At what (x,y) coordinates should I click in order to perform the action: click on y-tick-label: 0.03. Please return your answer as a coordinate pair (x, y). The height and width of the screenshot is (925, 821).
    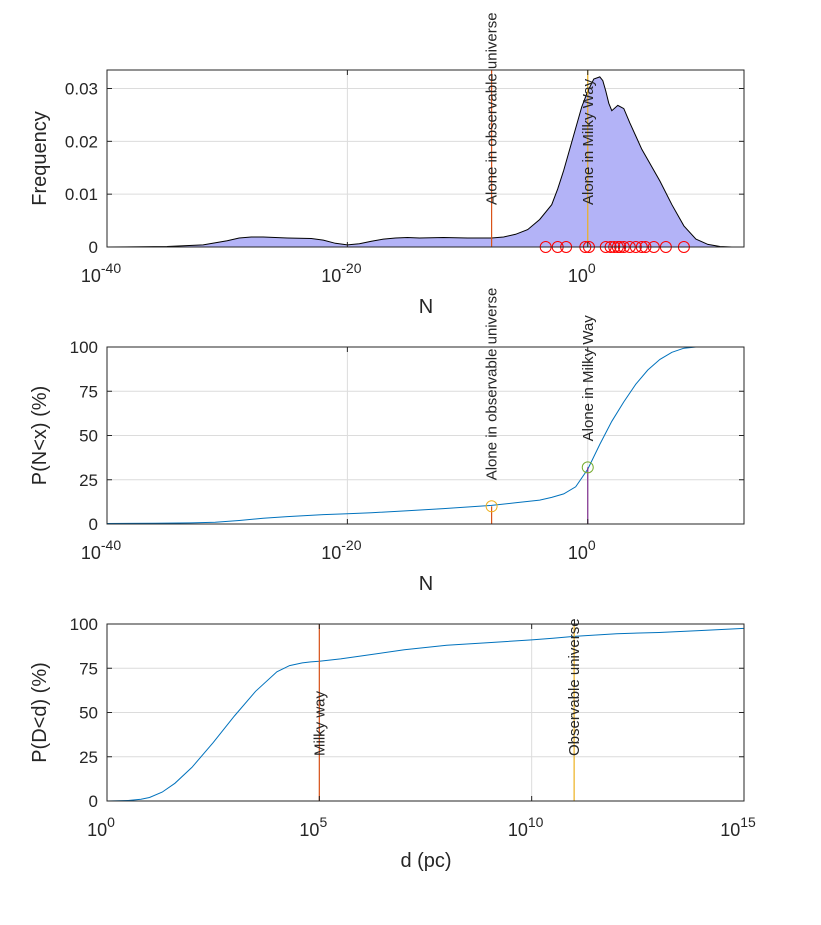
    Looking at the image, I should click on (81, 88).